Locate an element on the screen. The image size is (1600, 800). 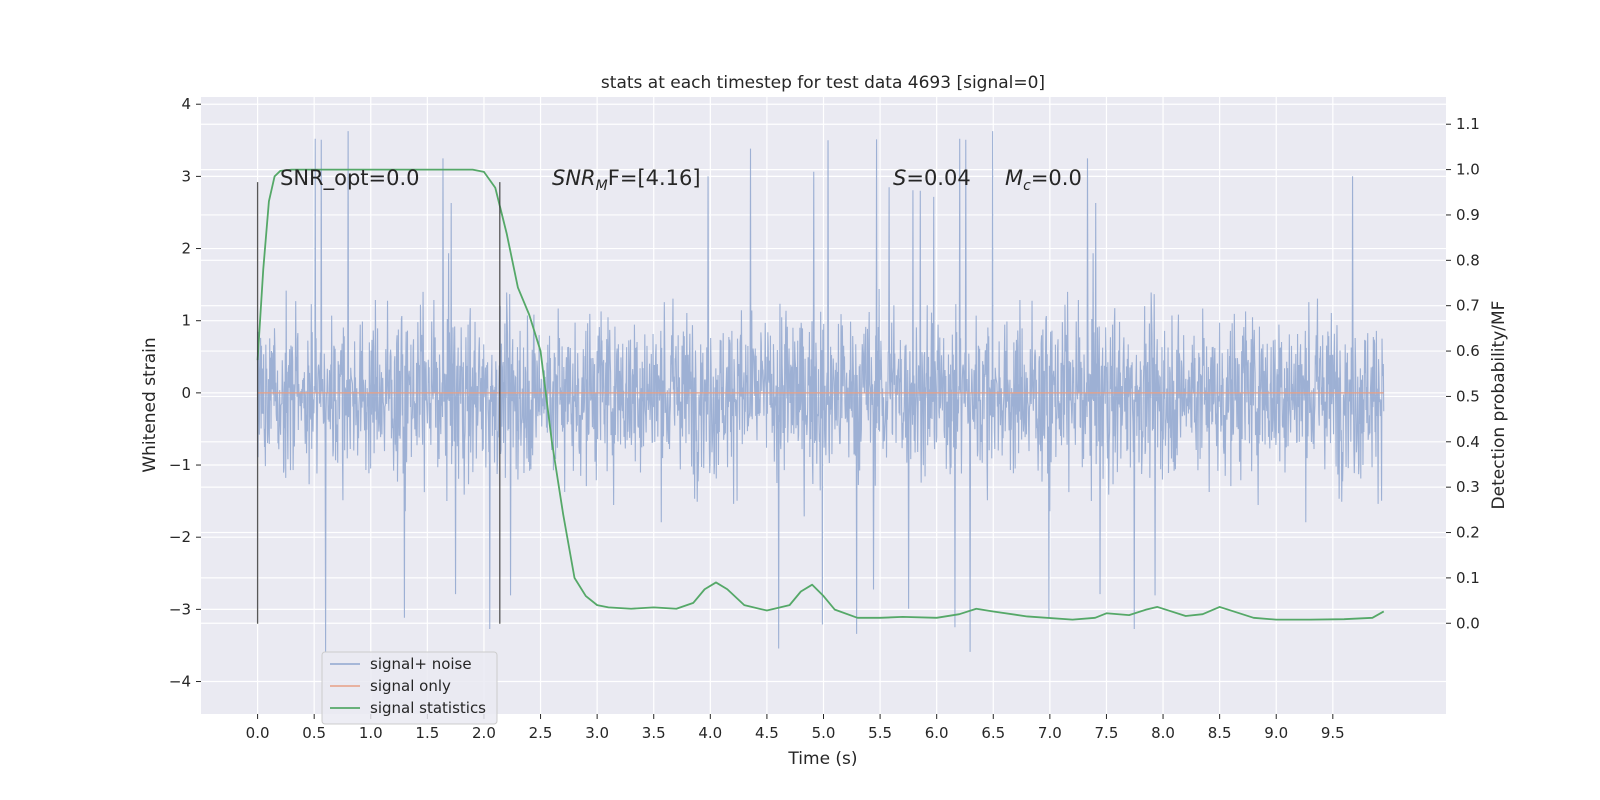
x-tick-label: 6.0 is located at coordinates (937, 733).